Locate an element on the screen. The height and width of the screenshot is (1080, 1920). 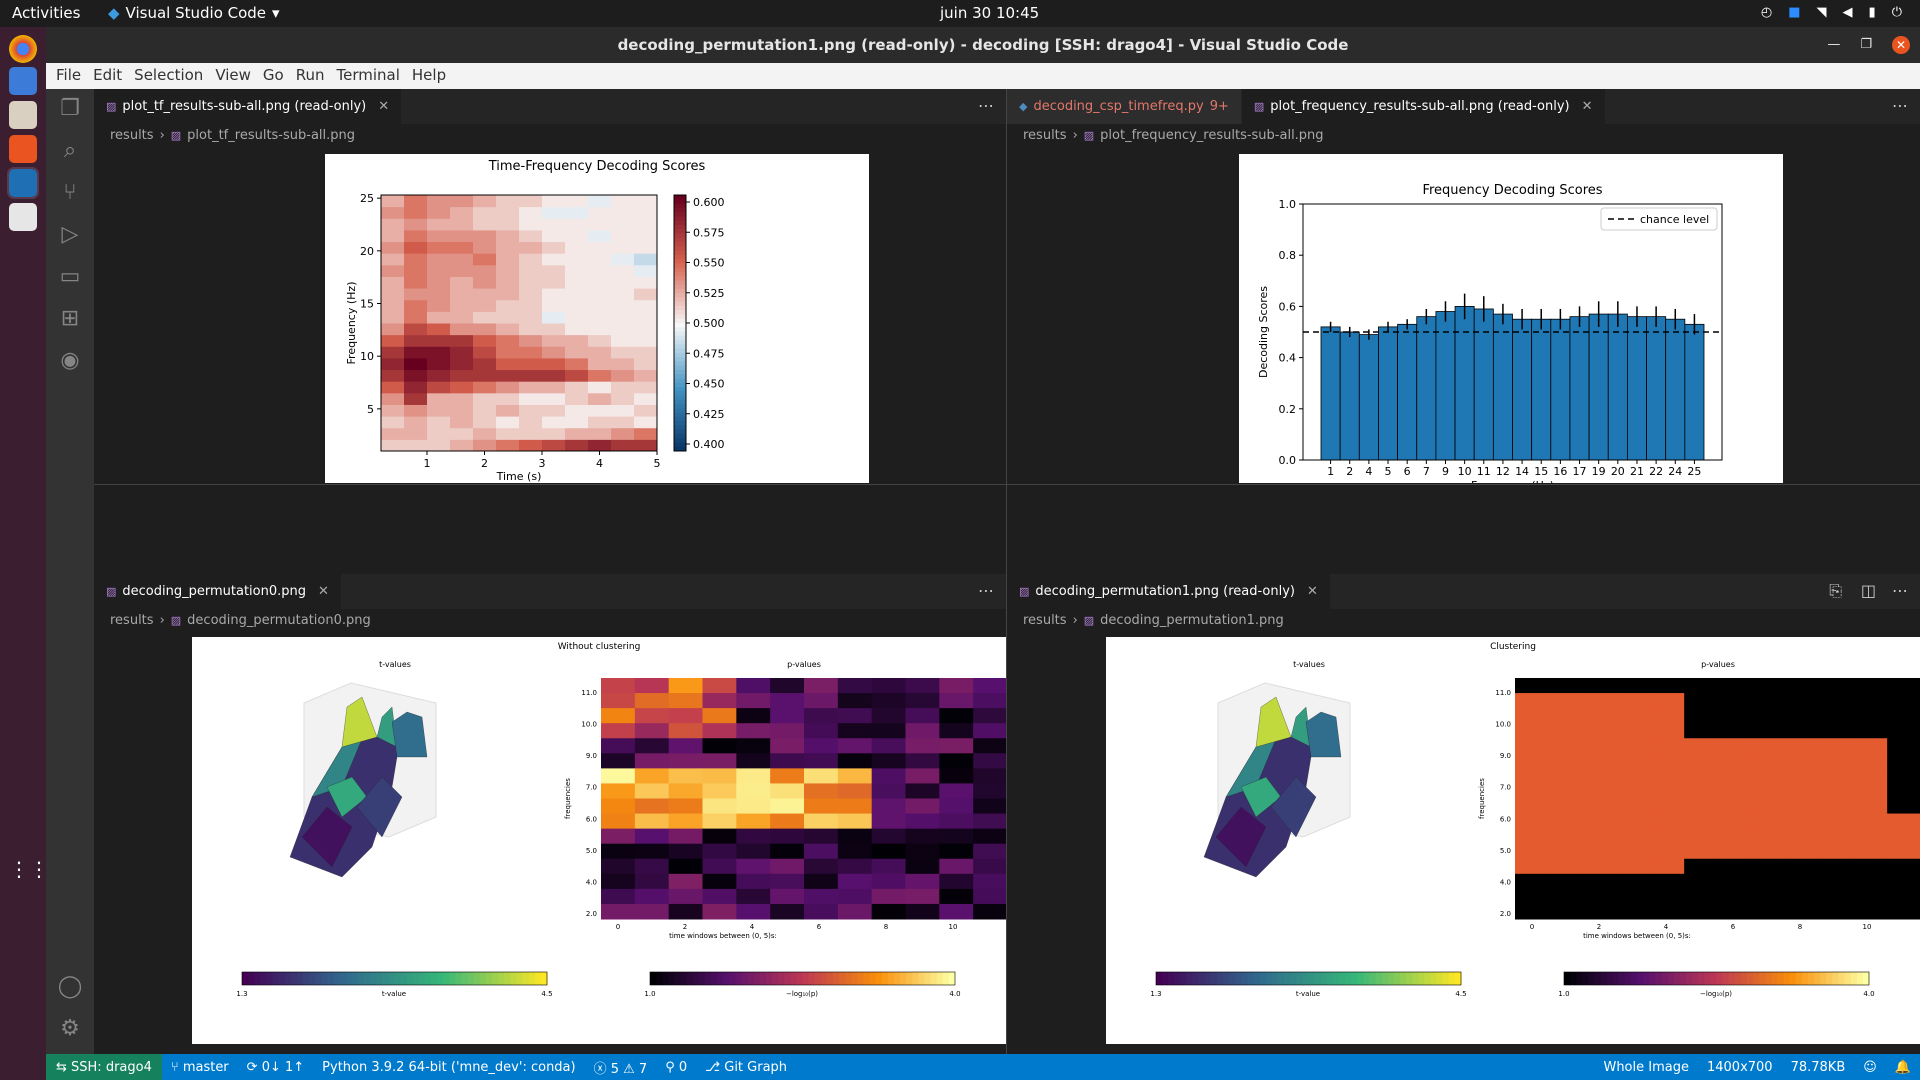
power-icon: ⏻ is located at coordinates (1896, 12).